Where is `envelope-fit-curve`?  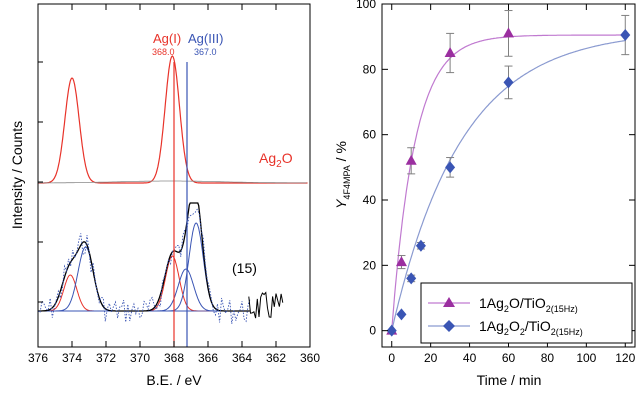
envelope-fit-curve is located at coordinates (144, 257).